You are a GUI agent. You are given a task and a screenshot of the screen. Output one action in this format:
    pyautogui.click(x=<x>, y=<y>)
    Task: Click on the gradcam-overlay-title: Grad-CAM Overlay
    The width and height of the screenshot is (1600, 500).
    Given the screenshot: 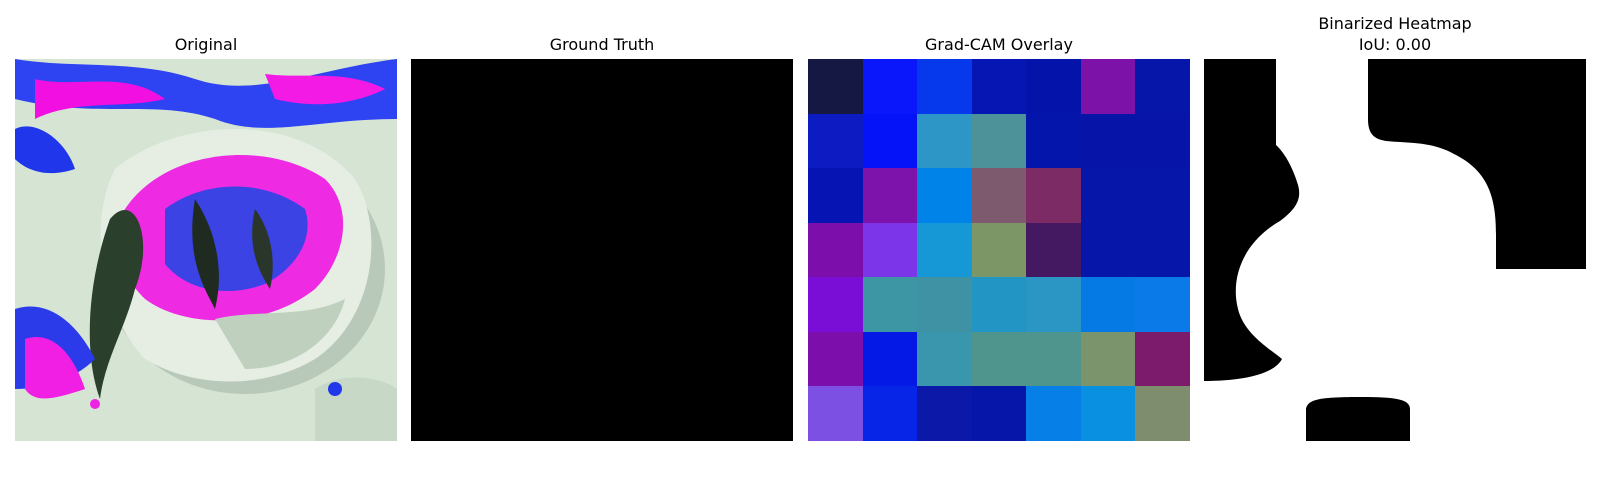 What is the action you would take?
    pyautogui.click(x=999, y=44)
    